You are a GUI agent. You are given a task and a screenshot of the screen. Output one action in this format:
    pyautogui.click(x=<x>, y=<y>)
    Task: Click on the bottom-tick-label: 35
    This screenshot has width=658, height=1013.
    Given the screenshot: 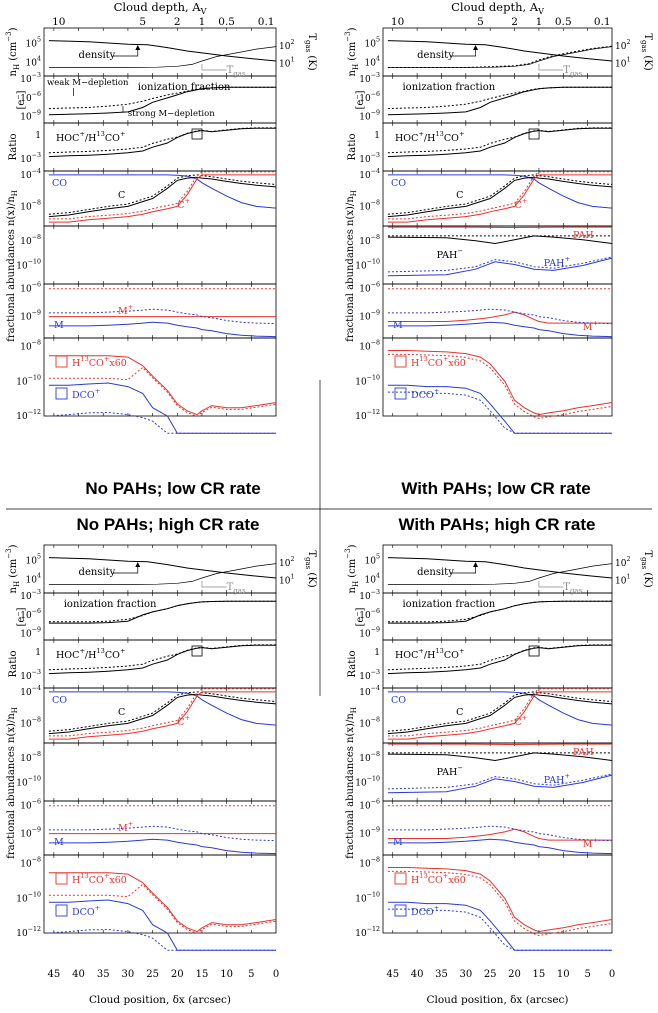 What is the action you would take?
    pyautogui.click(x=103, y=974)
    